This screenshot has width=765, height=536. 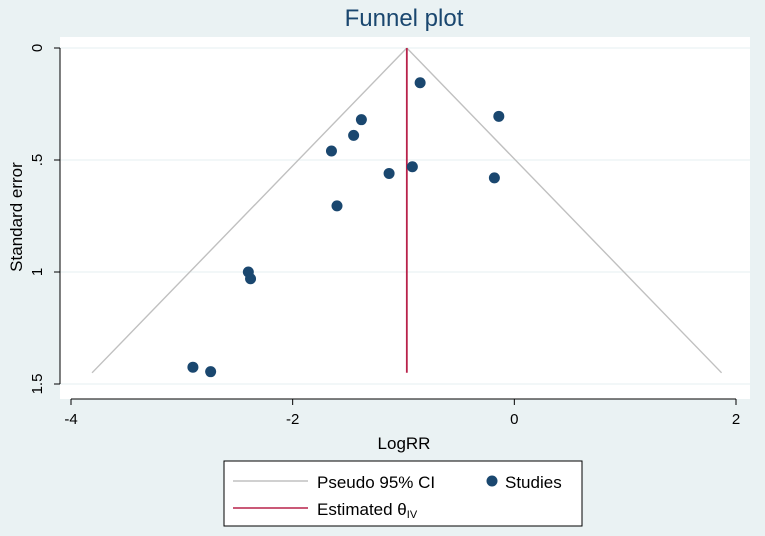 I want to click on legend-estimate-label: Estimated θIV, so click(x=367, y=510).